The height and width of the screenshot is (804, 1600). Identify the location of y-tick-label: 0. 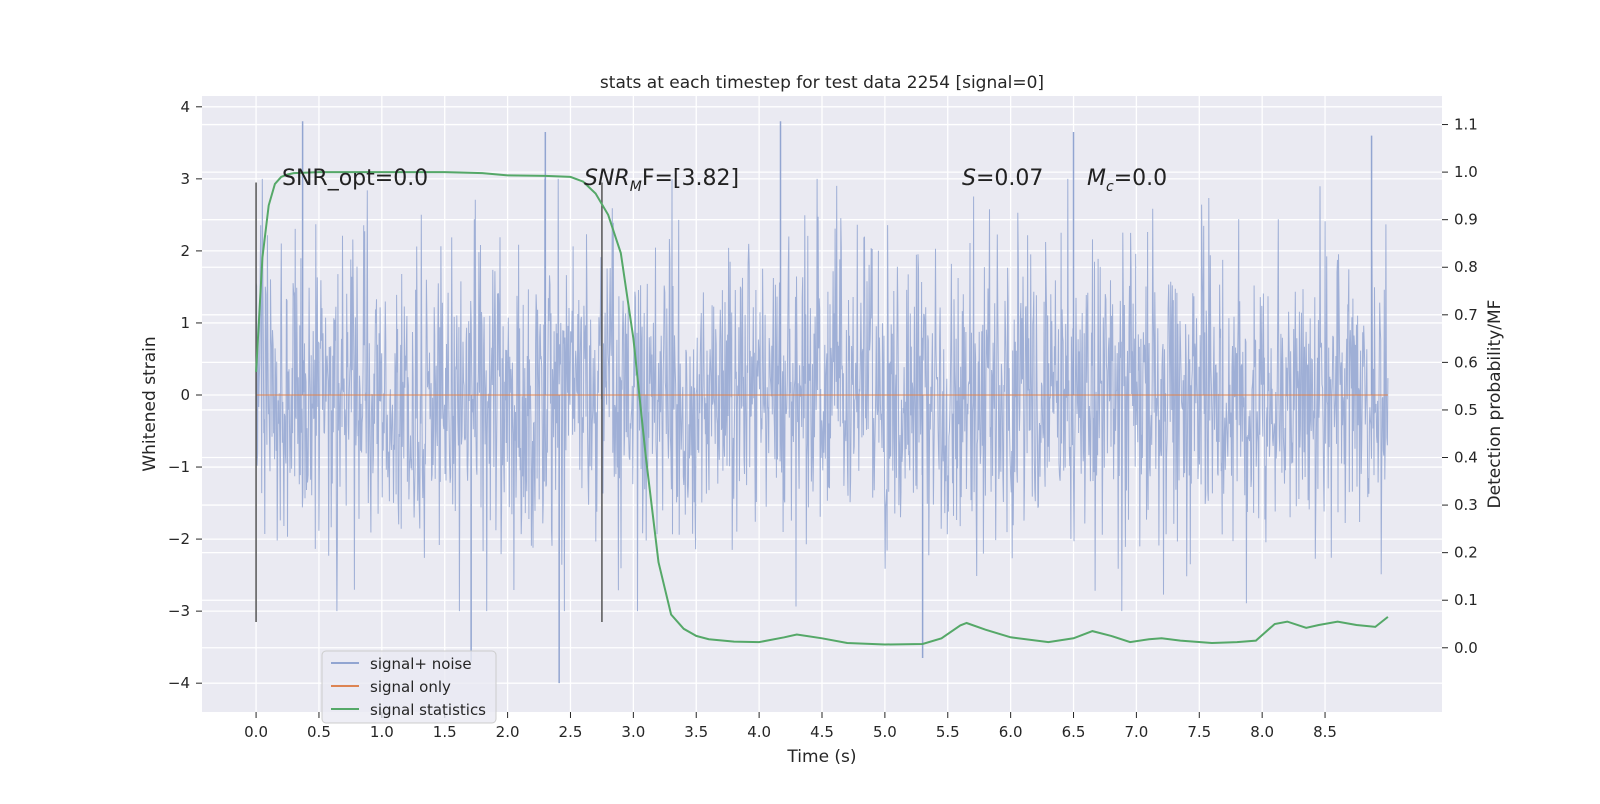
(185, 395).